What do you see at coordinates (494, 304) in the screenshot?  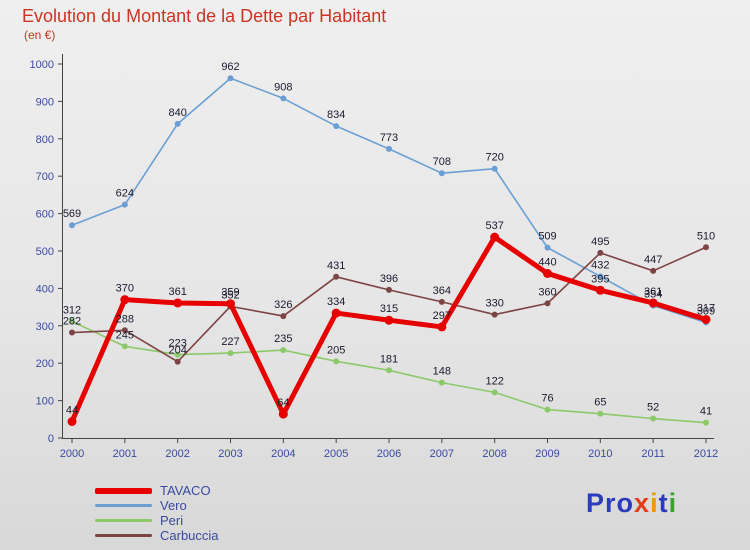 I see `svg-text: 330` at bounding box center [494, 304].